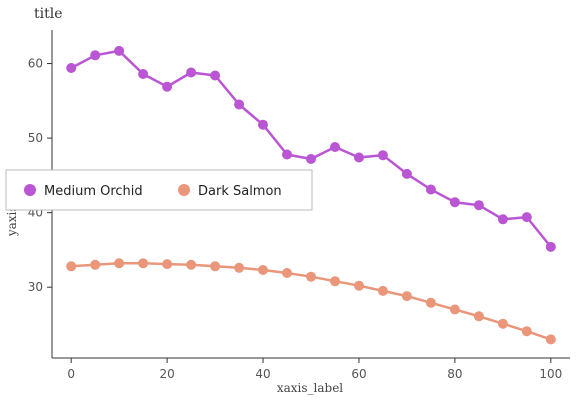 Image resolution: width=582 pixels, height=400 pixels. I want to click on chart-title: title, so click(48, 14).